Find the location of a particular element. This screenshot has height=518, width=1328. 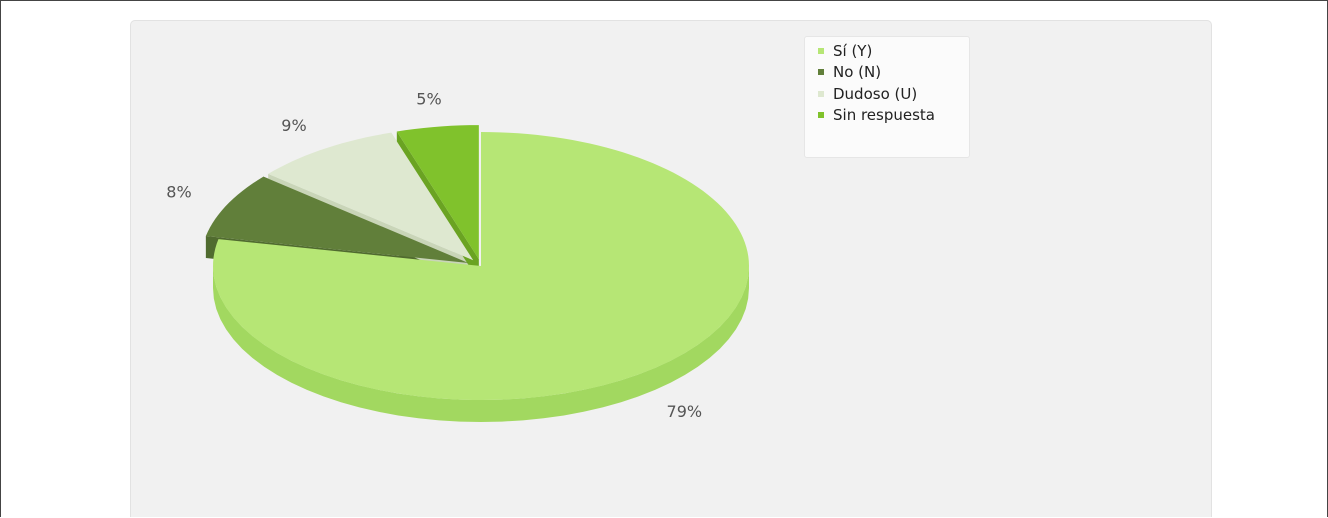

legend-item: Sin respuesta is located at coordinates (893, 116).